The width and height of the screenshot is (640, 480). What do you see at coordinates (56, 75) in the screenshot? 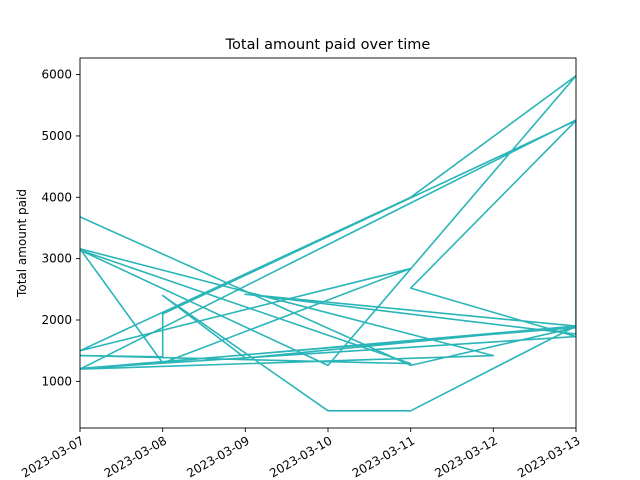
I see `y-tick-label: 6000` at bounding box center [56, 75].